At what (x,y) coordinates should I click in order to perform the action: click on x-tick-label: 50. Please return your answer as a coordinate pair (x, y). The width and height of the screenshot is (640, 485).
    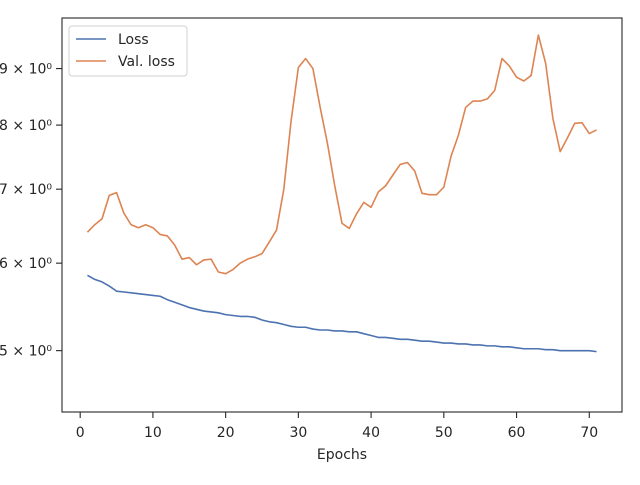
    Looking at the image, I should click on (444, 433).